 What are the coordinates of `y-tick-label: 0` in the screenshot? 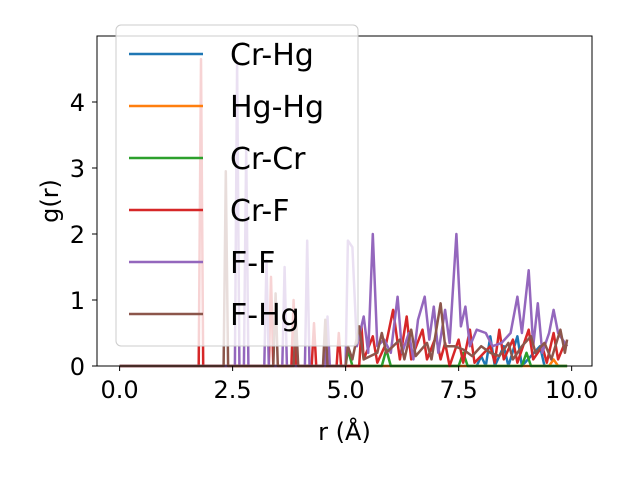 It's located at (77, 367).